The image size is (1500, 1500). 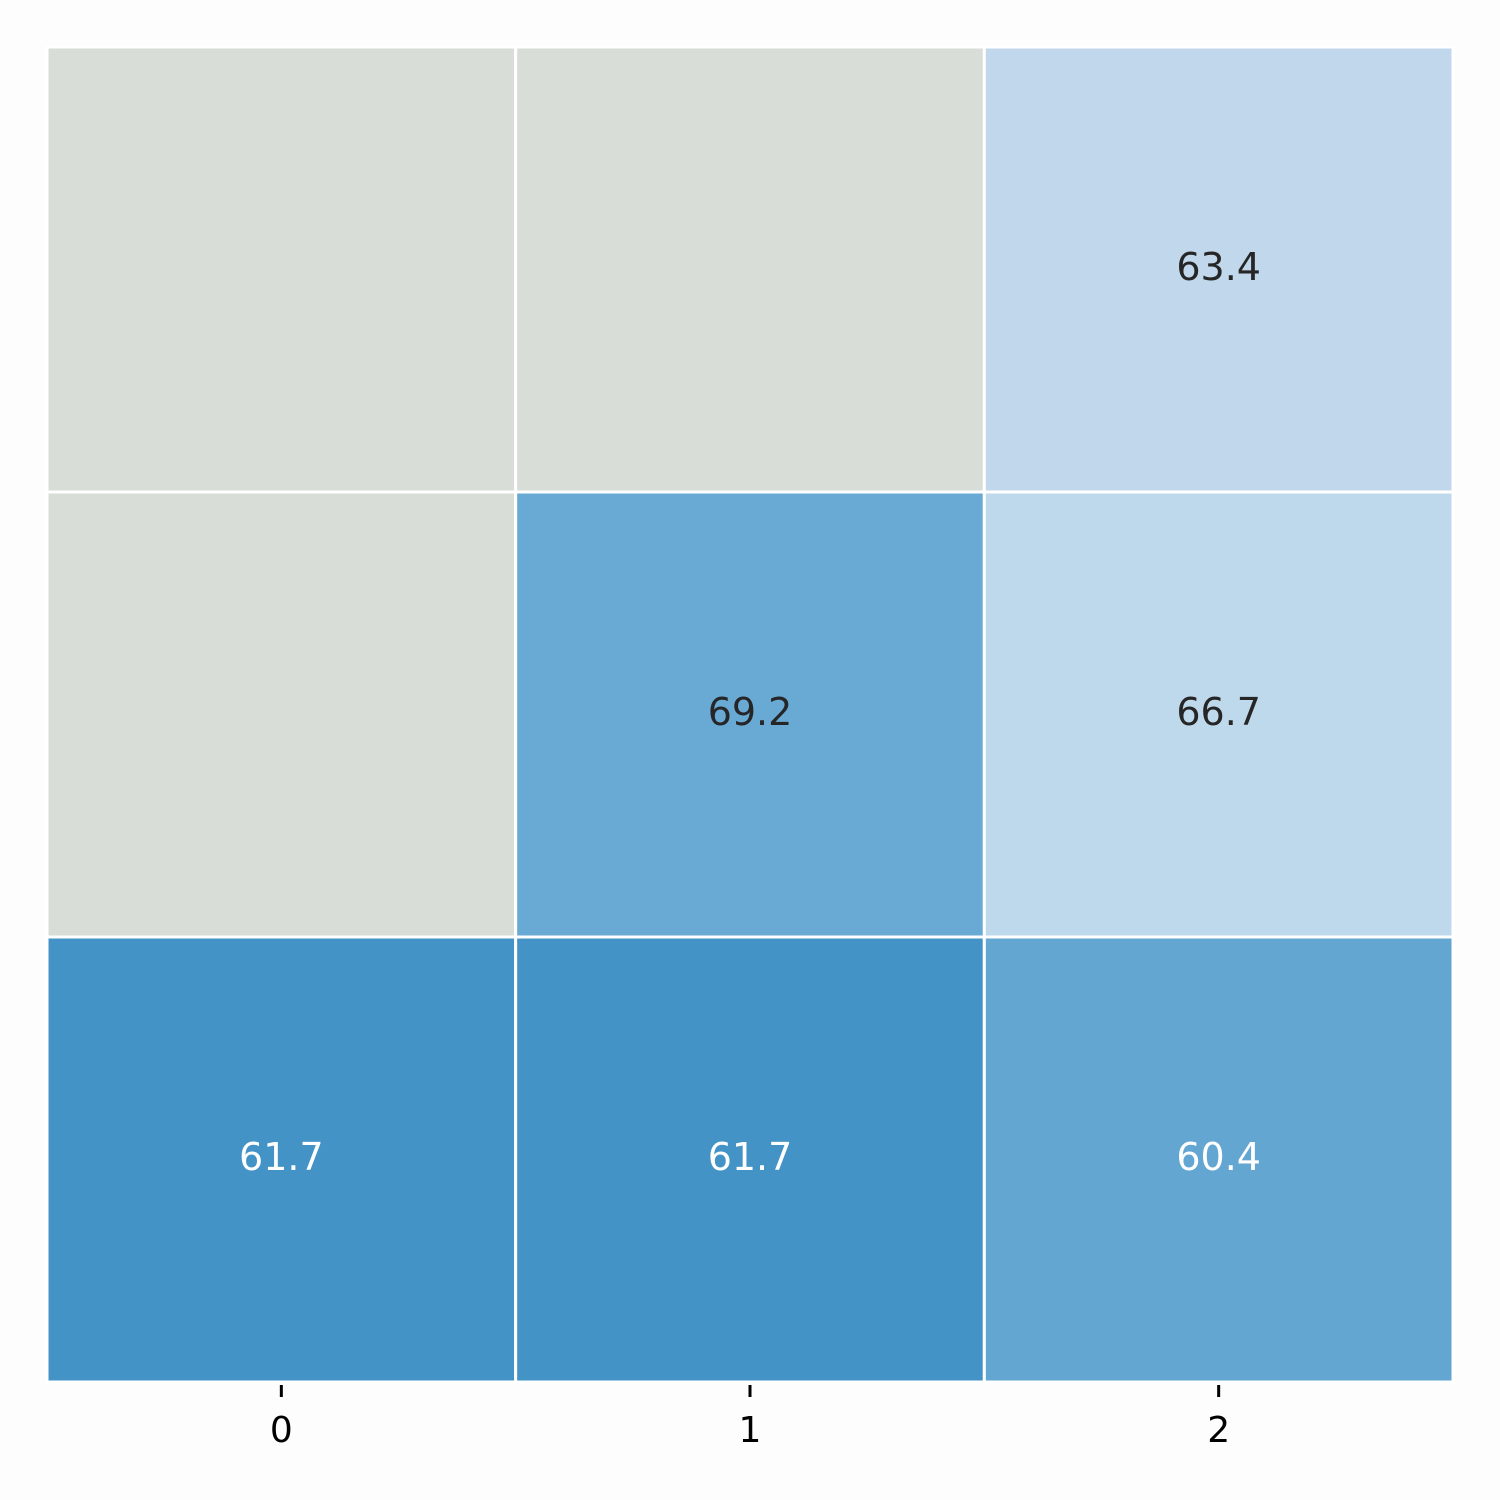 I want to click on cell-label: 60.4, so click(x=1218, y=1157).